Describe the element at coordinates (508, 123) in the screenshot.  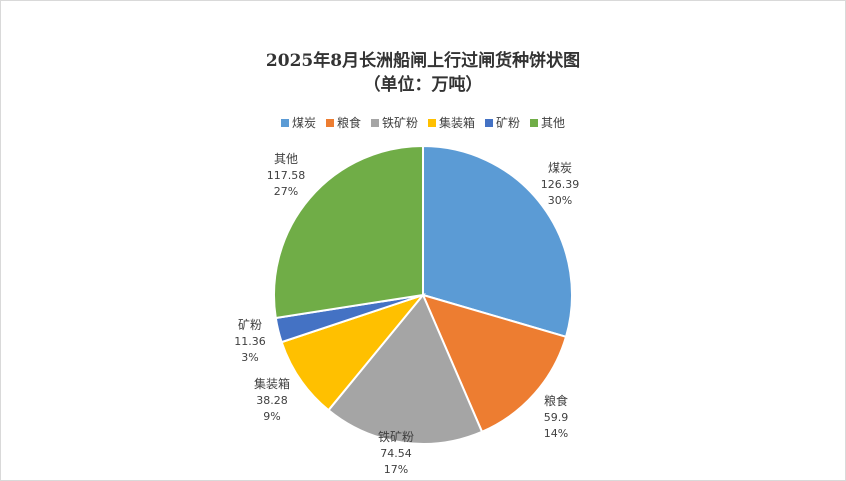
I see `legend-label-ore-powder: 矿粉` at that location.